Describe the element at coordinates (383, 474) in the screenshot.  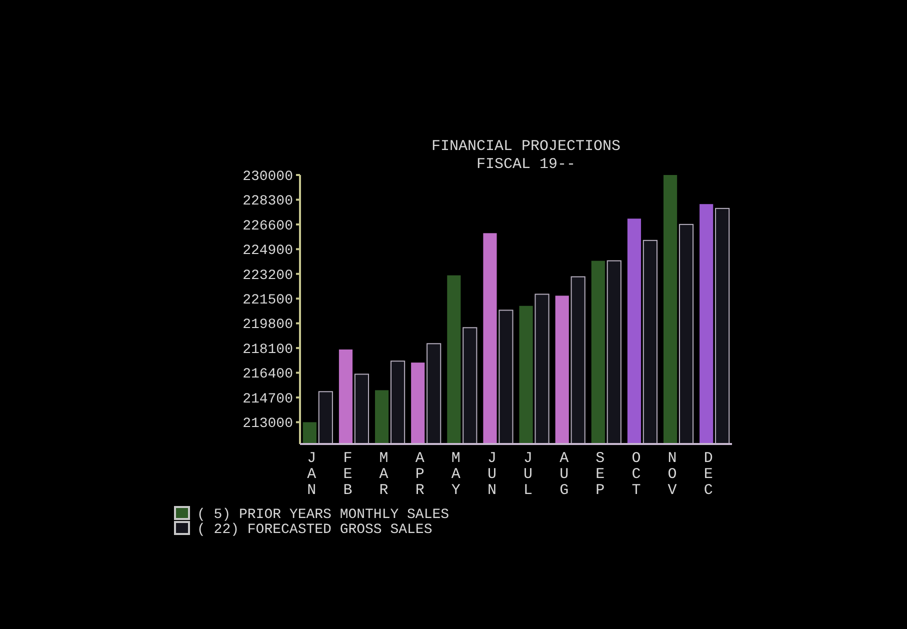
I see `x-tick-label: MAR` at that location.